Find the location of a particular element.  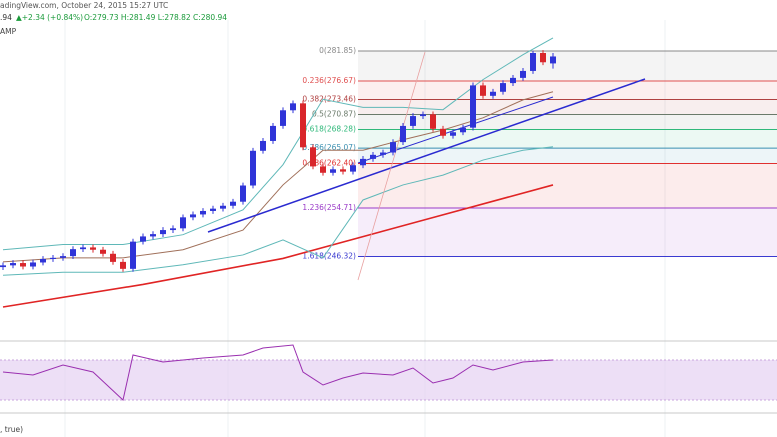

header-ohlc: O:279.73 H:281.49 L:278.82 C:280.94 is located at coordinates (155, 17).